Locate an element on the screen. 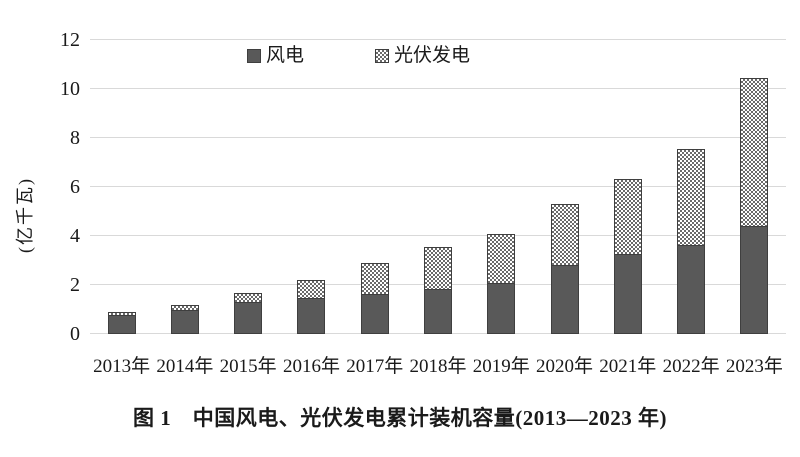 Image resolution: width=800 pixels, height=457 pixels. legend-item-solar: 光伏发电 is located at coordinates (422, 55).